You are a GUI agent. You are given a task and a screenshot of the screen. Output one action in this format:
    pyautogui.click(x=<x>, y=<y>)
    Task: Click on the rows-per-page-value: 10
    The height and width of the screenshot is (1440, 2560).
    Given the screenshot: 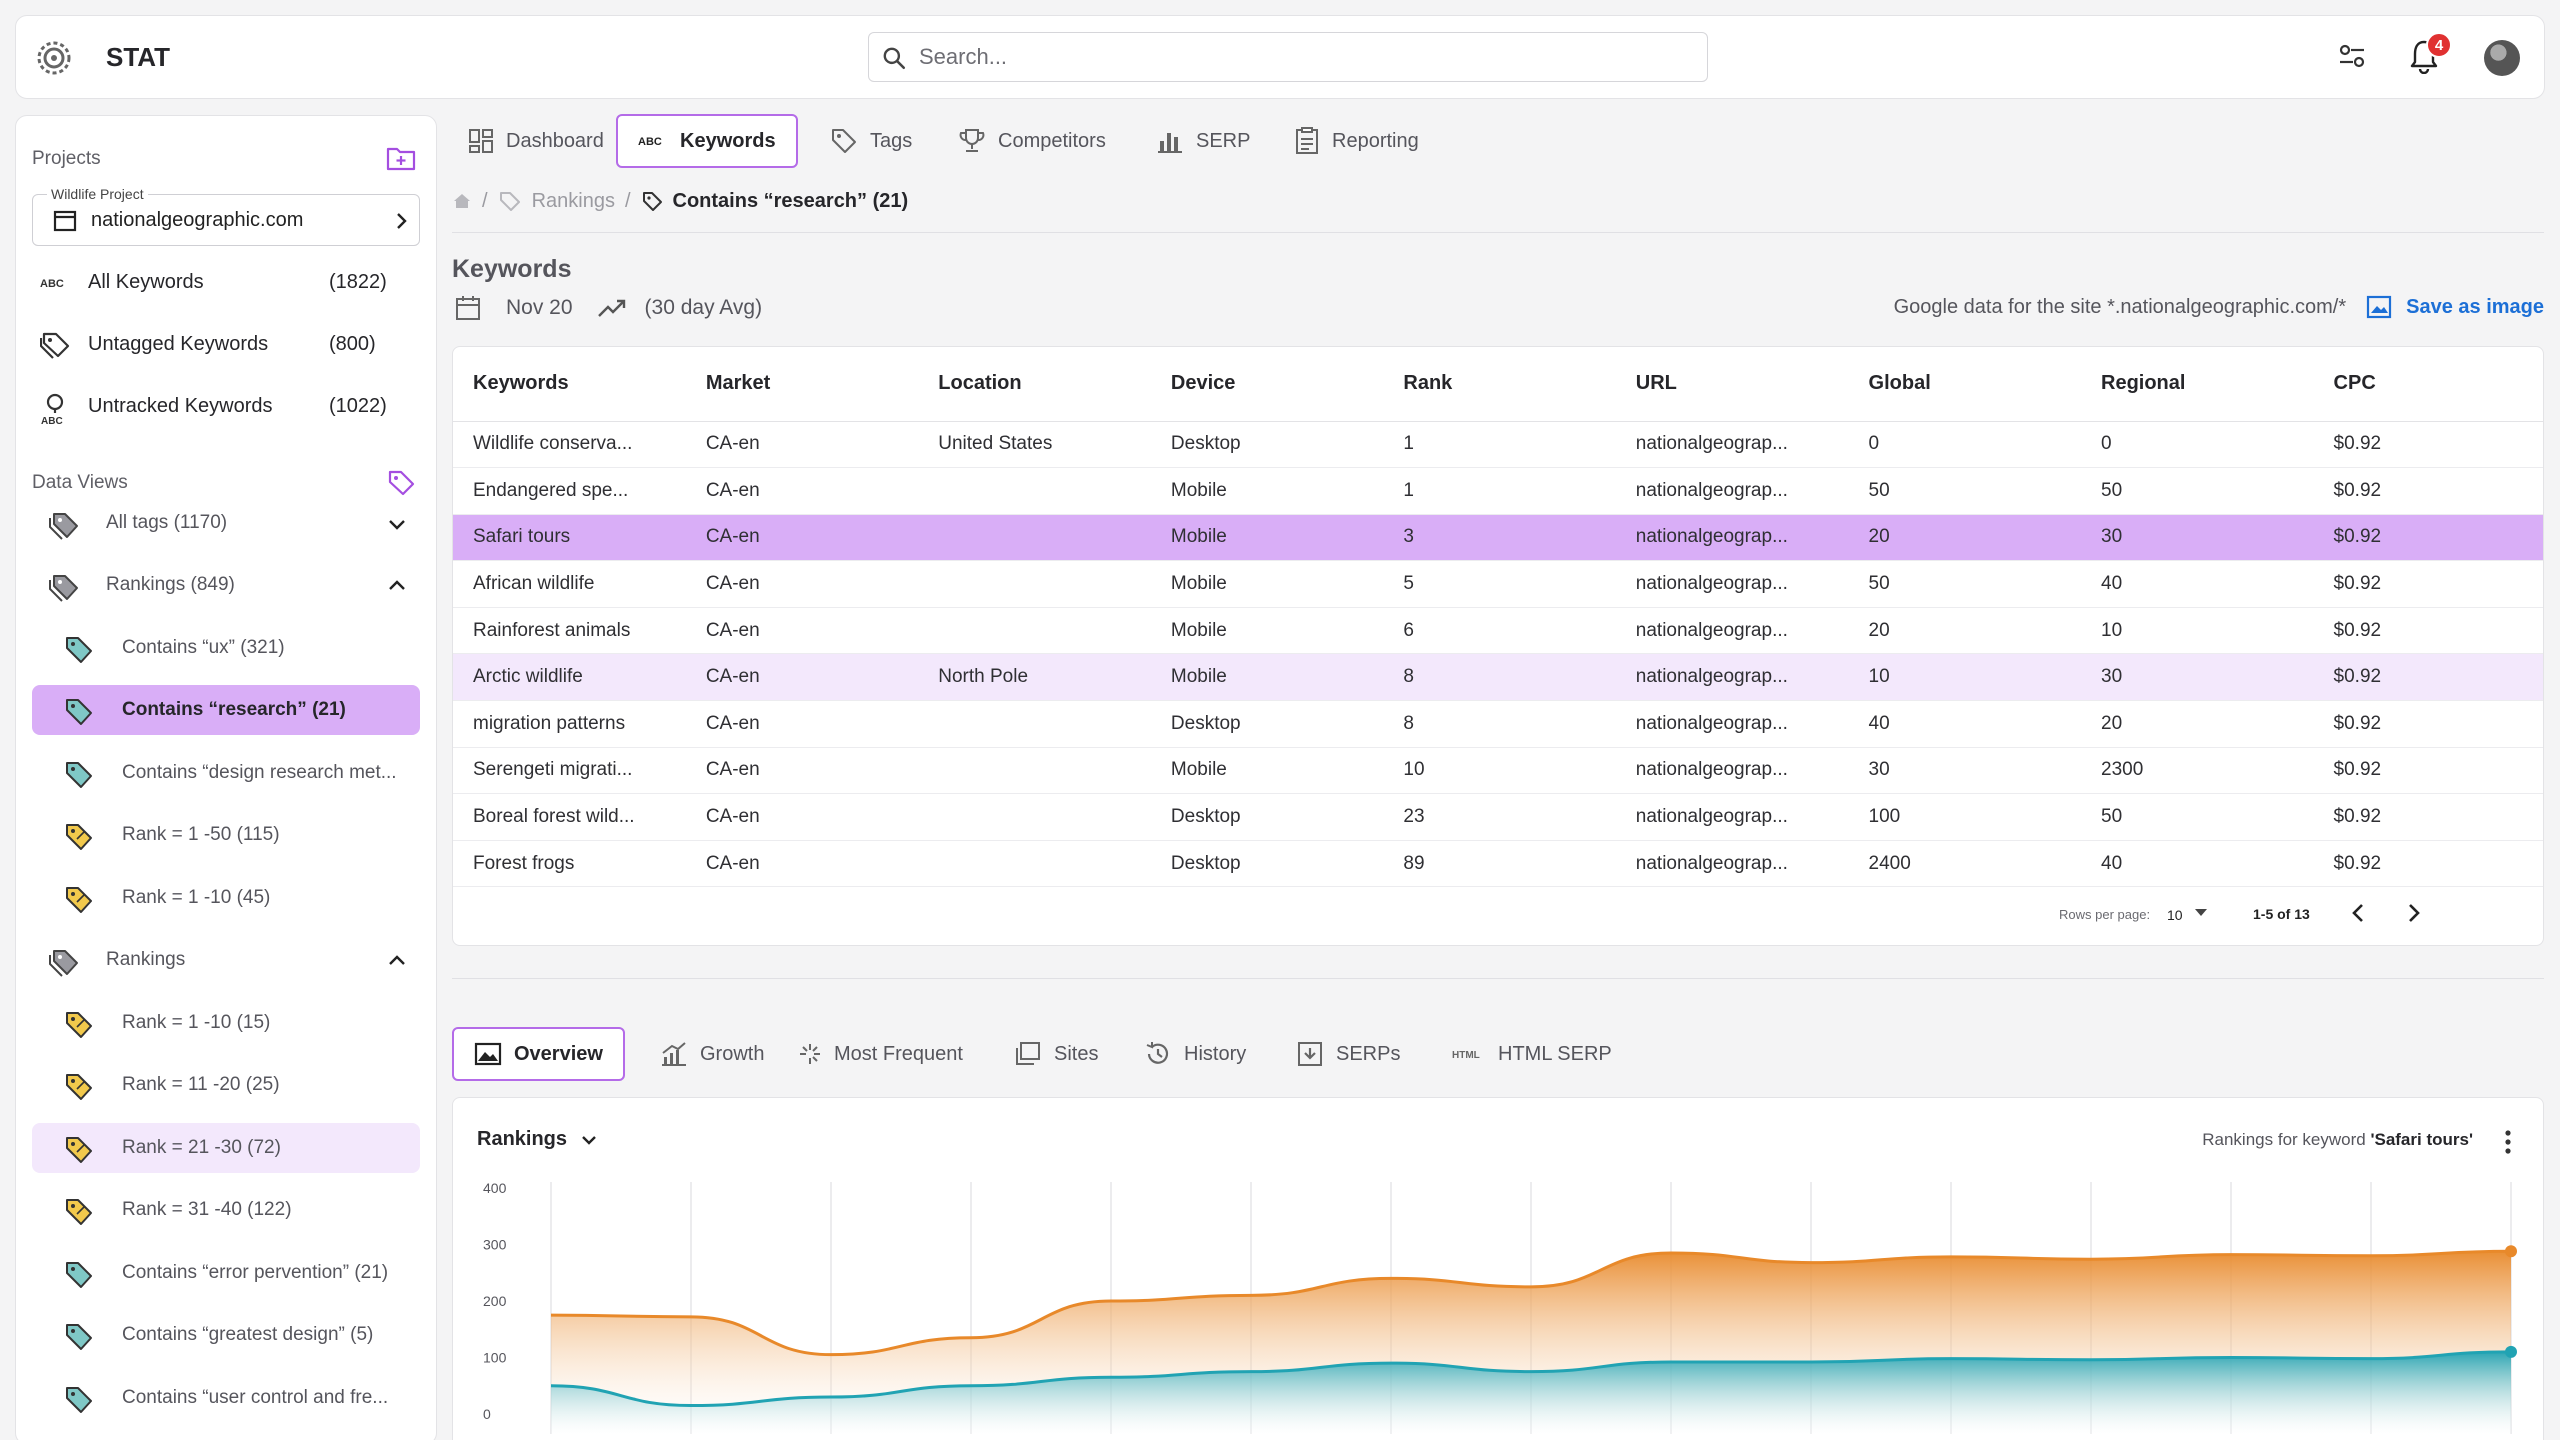 What is the action you would take?
    pyautogui.click(x=2175, y=915)
    